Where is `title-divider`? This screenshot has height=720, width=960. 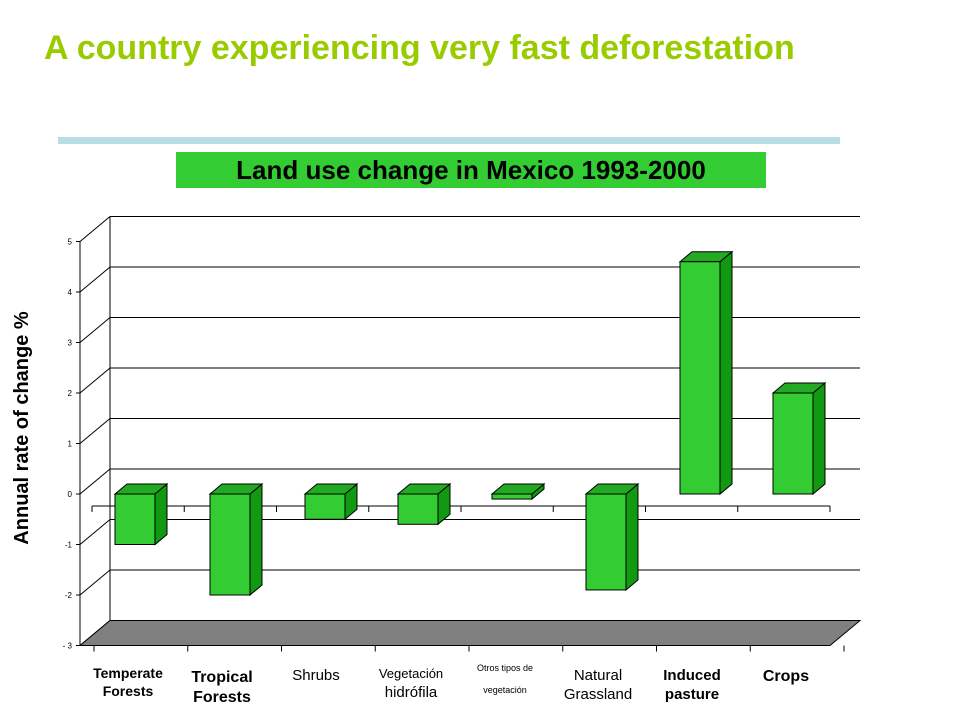 title-divider is located at coordinates (449, 140).